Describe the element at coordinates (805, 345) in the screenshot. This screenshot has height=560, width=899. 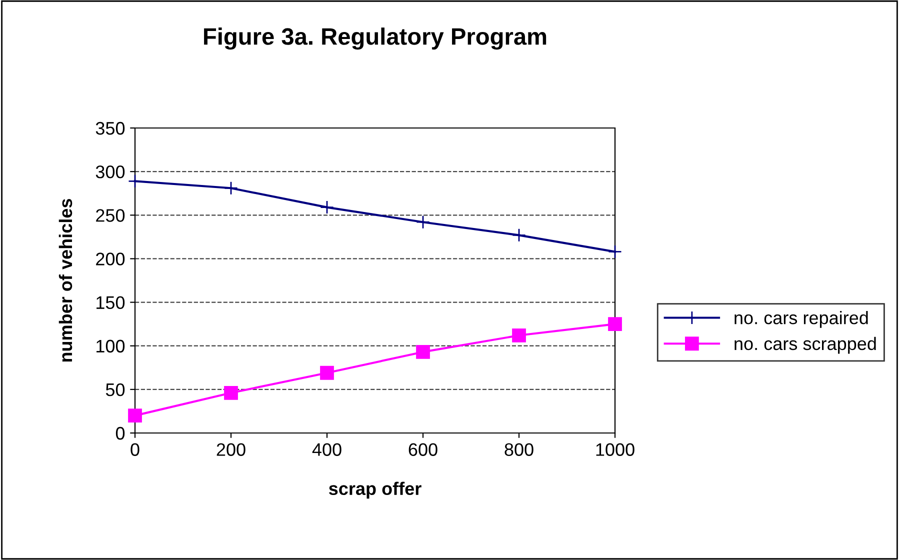
I see `legend-label: no. cars scrapped` at that location.